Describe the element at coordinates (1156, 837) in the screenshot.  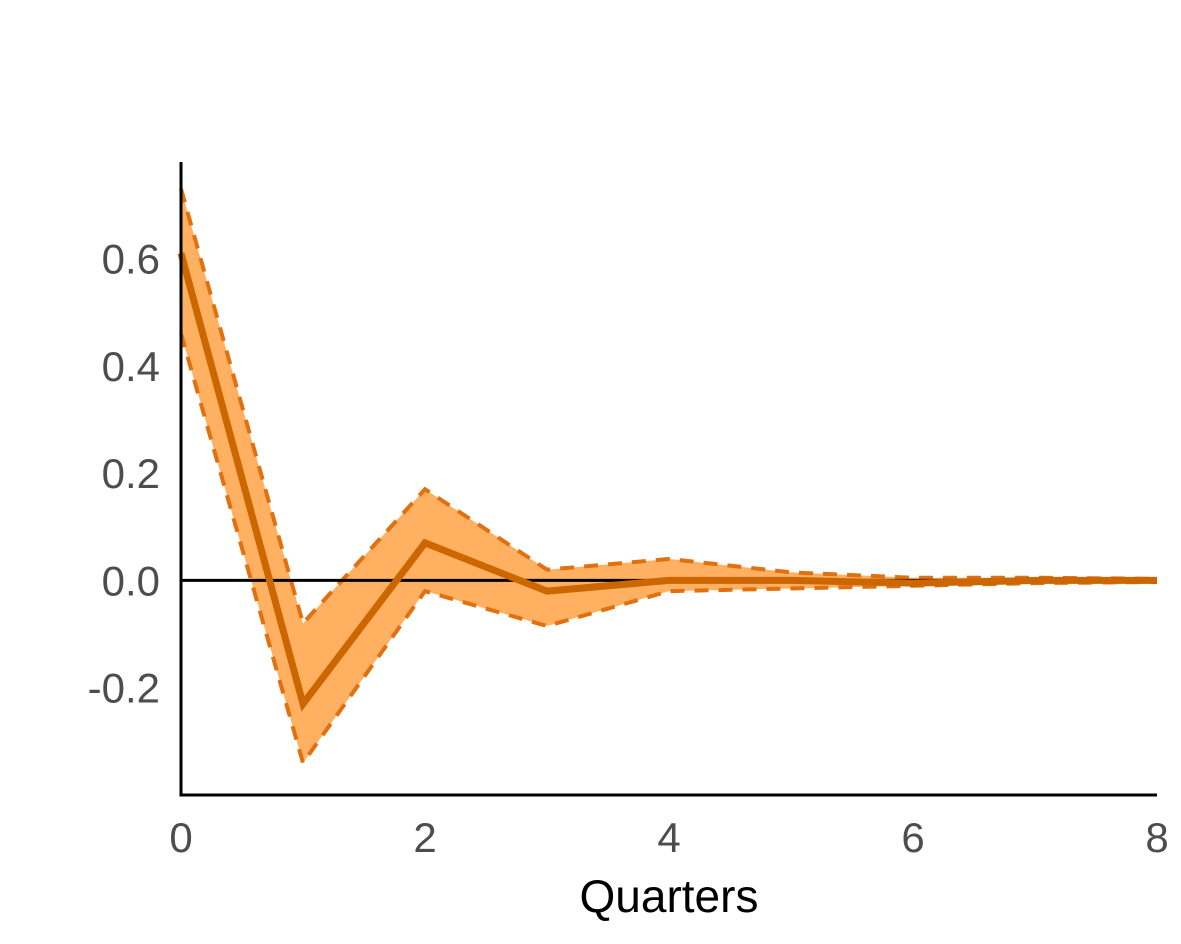
I see `x-tick-label: 8` at that location.